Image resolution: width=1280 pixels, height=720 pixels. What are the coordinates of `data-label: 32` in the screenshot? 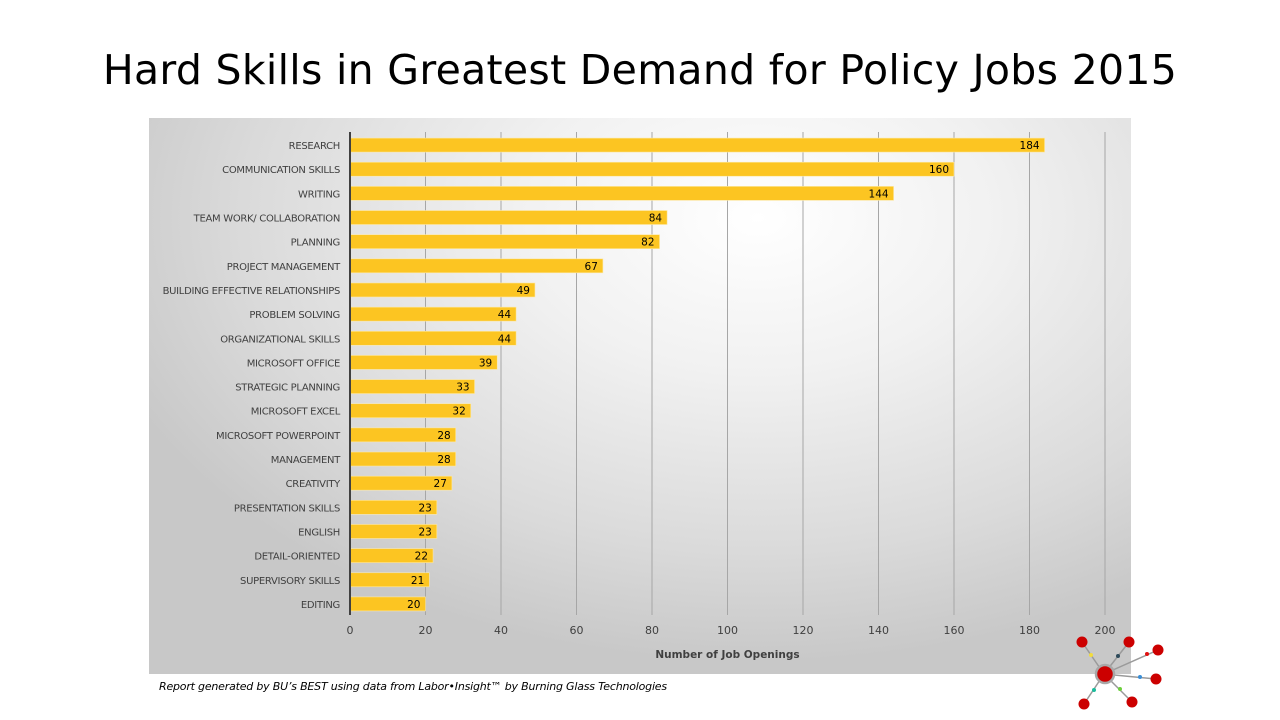 It's located at (458, 412).